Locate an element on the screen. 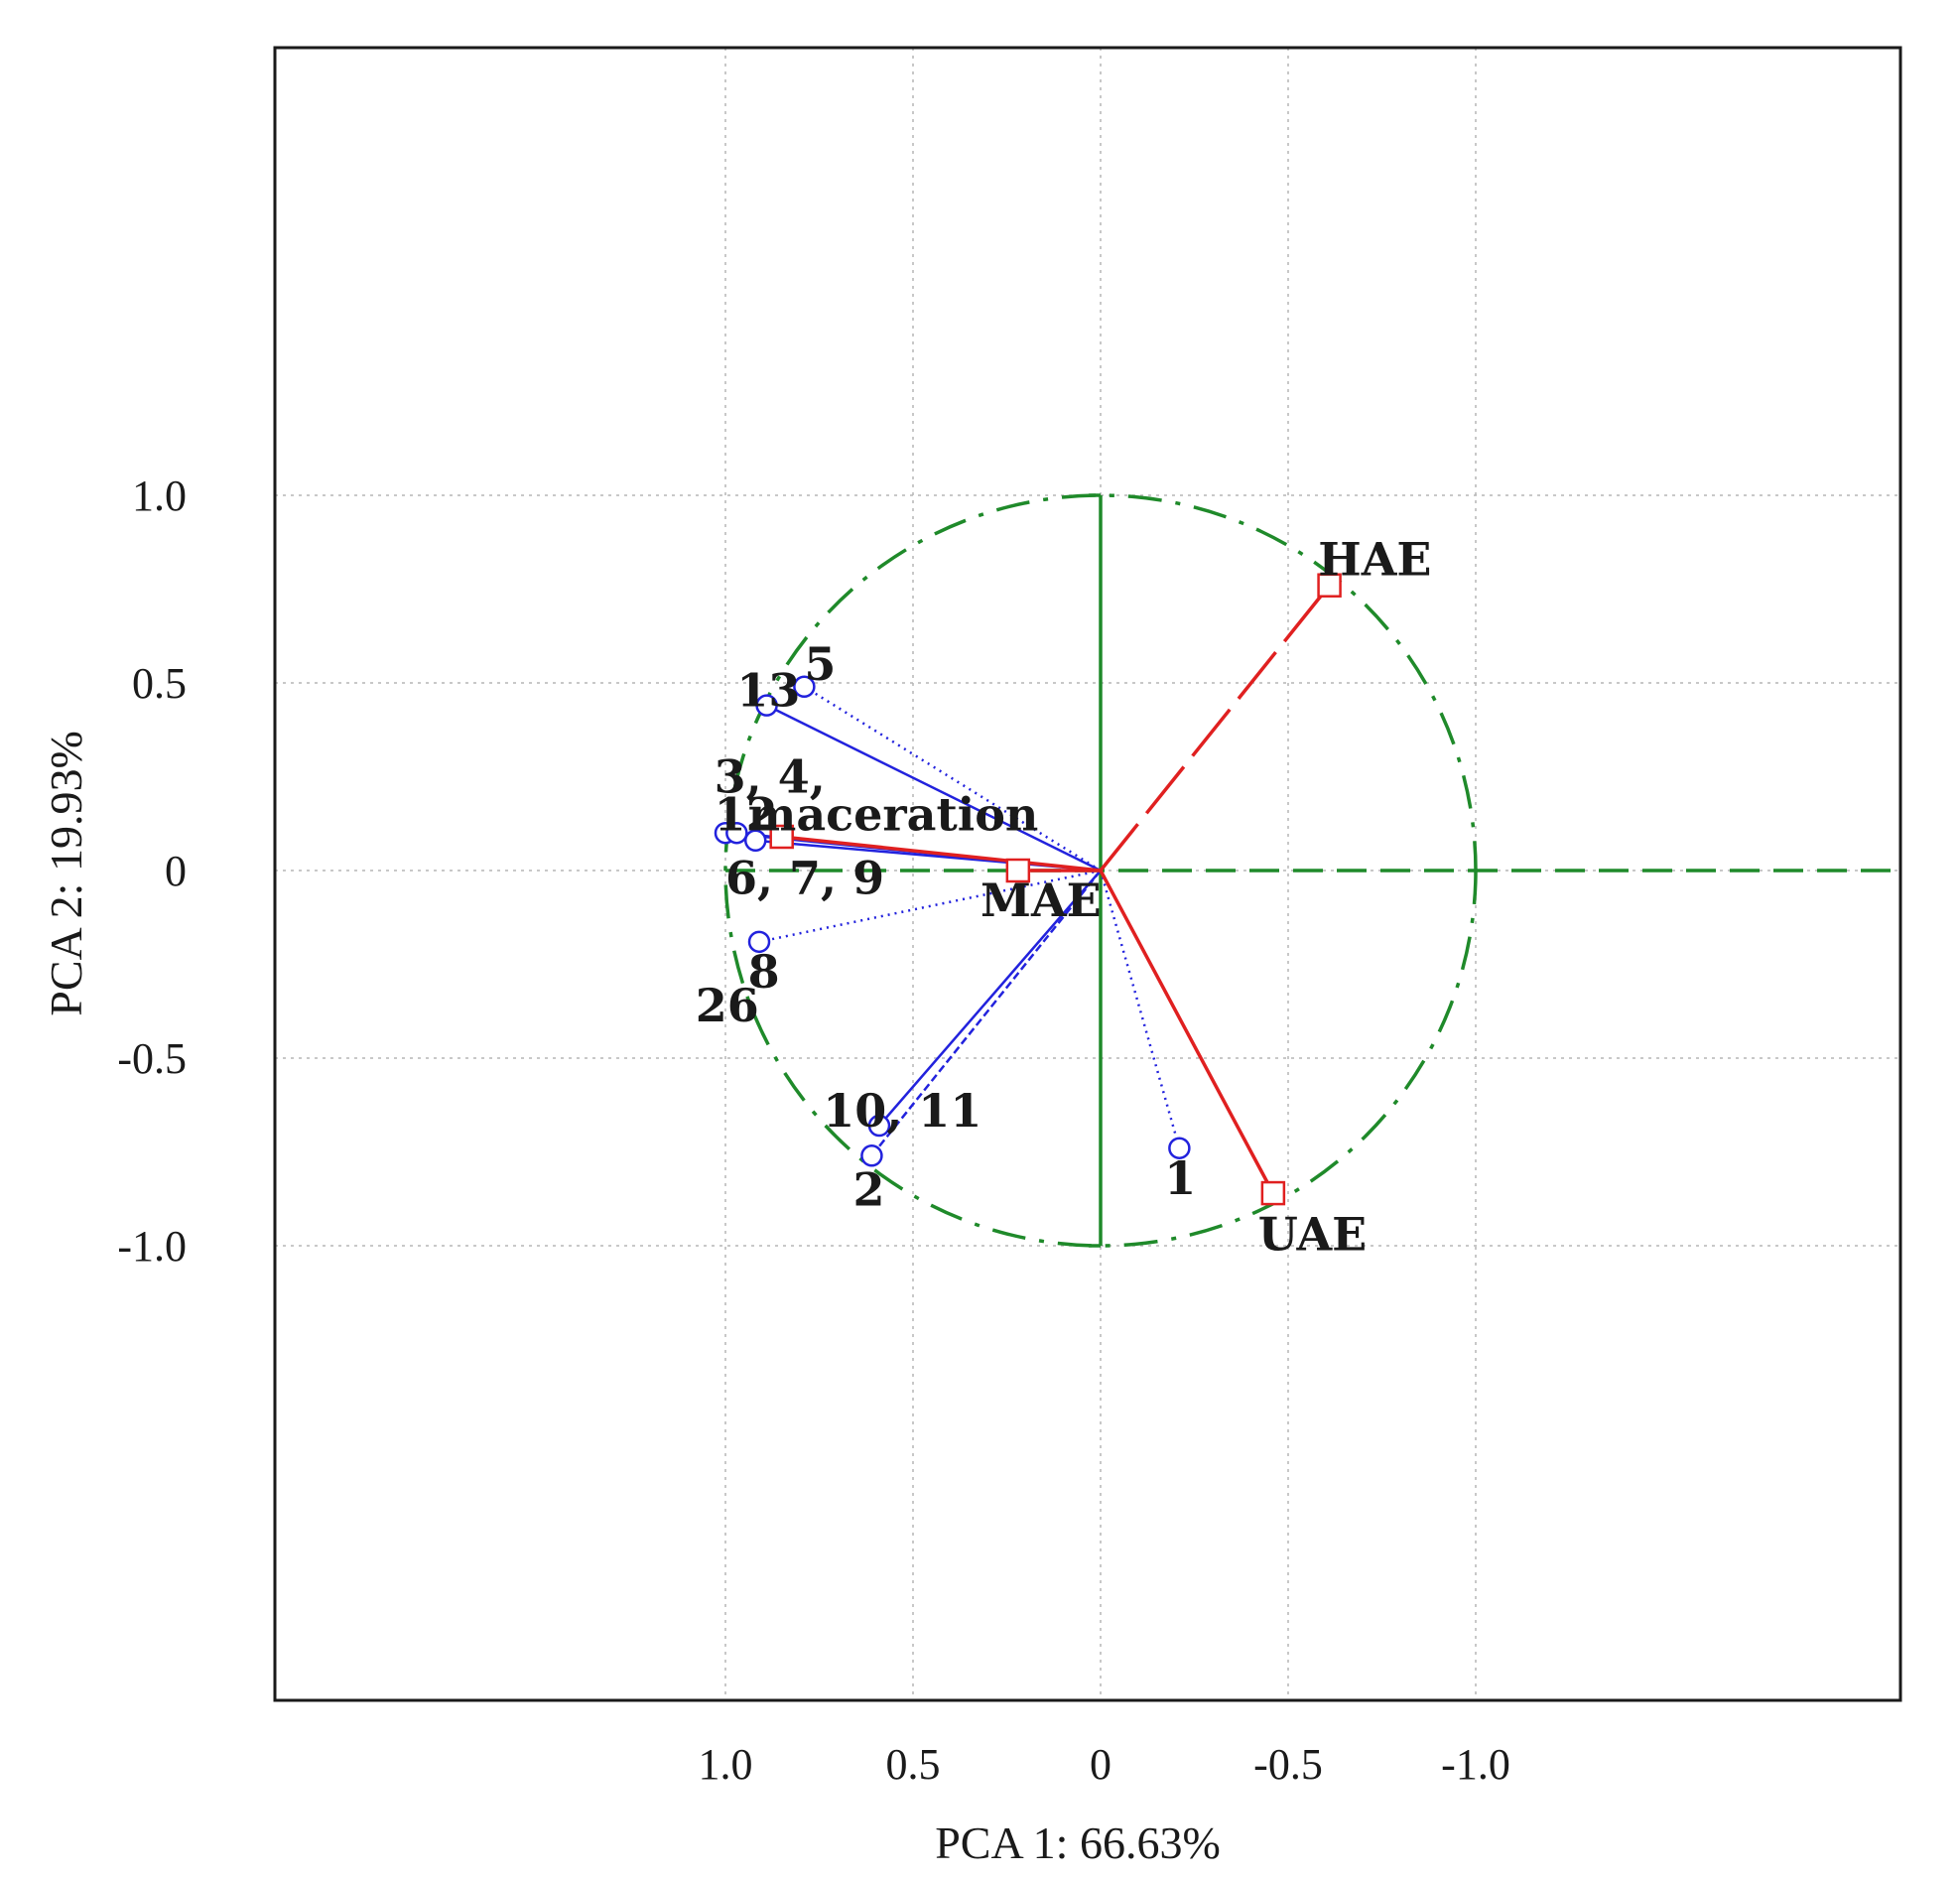 The width and height of the screenshot is (1960, 1881). y-tick-label: -1.0 is located at coordinates (152, 1246).